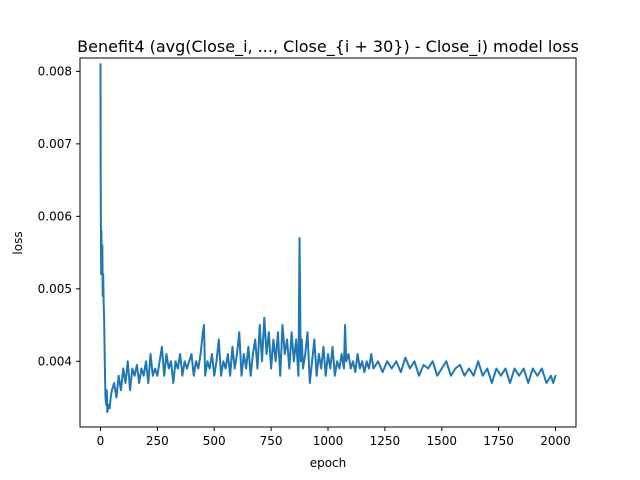  I want to click on x-tick-label: 750, so click(271, 441).